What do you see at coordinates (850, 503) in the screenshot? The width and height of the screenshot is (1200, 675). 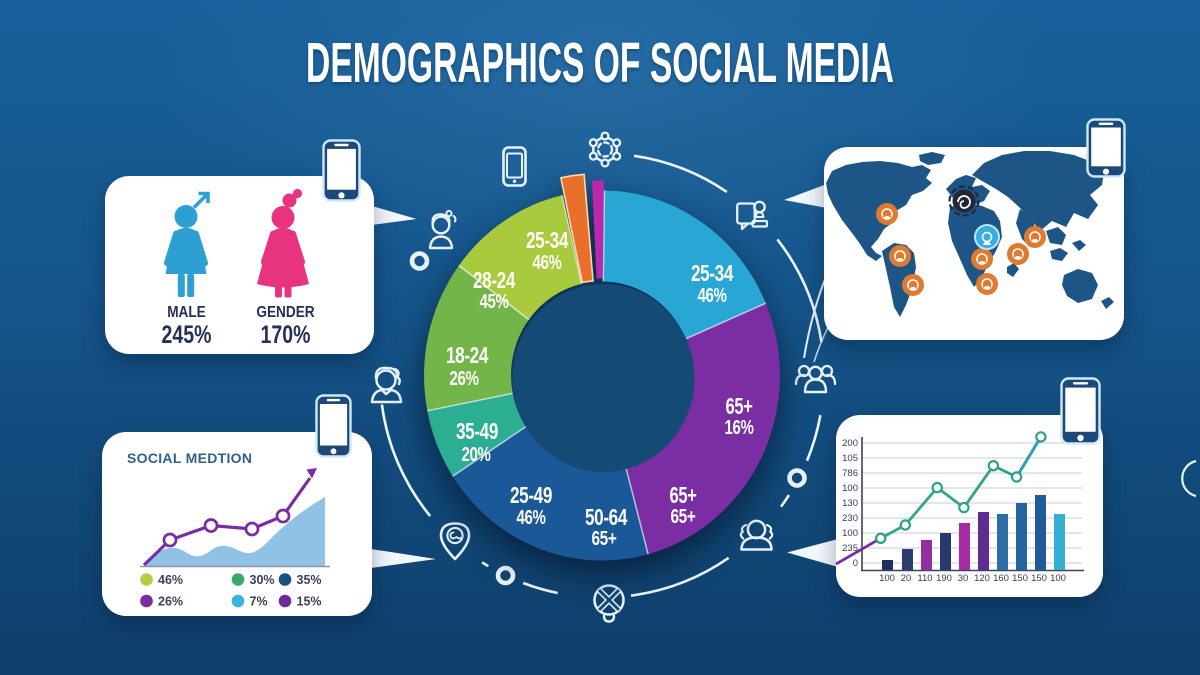 I see `svg-text: 130` at bounding box center [850, 503].